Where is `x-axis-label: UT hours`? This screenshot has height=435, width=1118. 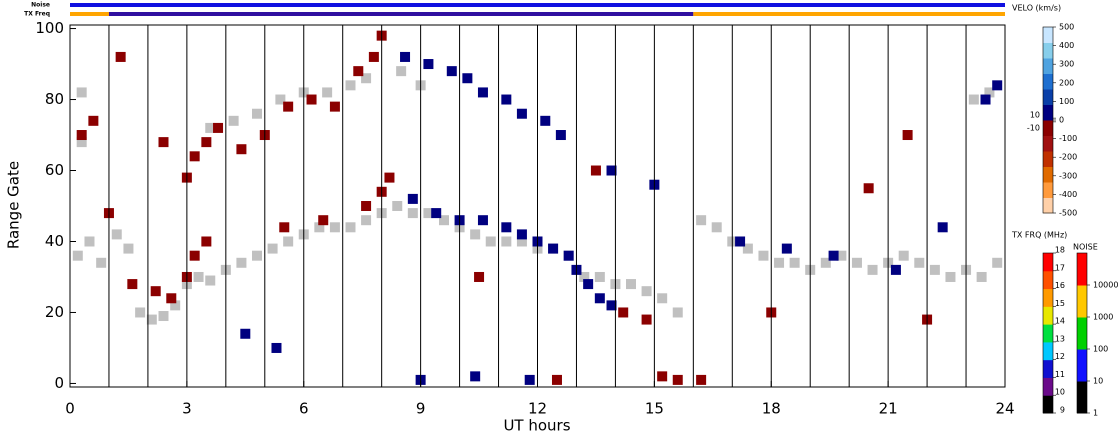 x-axis-label: UT hours is located at coordinates (536, 426).